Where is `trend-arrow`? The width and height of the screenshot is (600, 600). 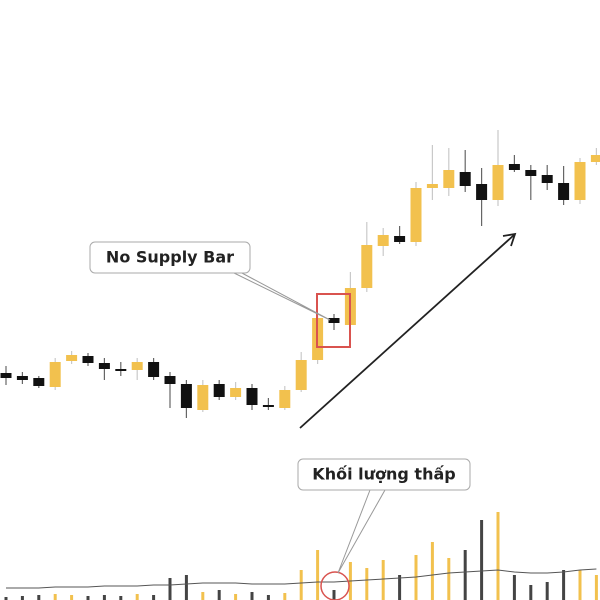
trend-arrow is located at coordinates (407, 331).